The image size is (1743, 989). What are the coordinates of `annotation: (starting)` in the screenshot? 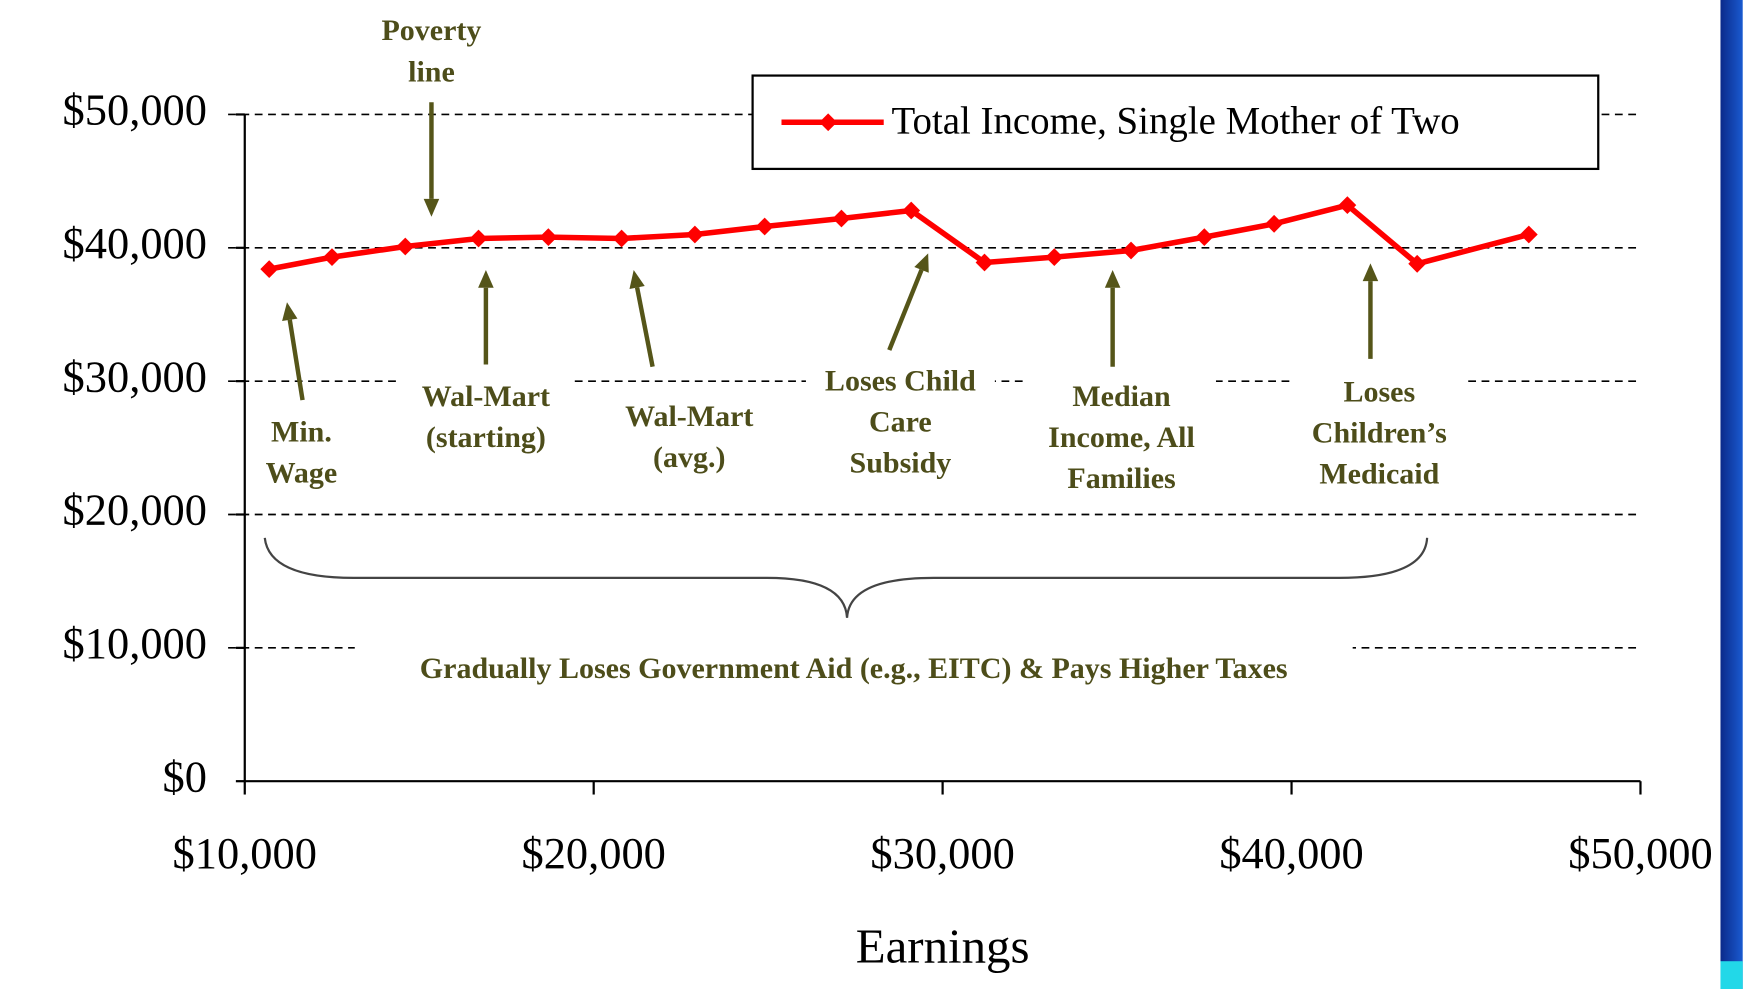 It's located at (486, 437).